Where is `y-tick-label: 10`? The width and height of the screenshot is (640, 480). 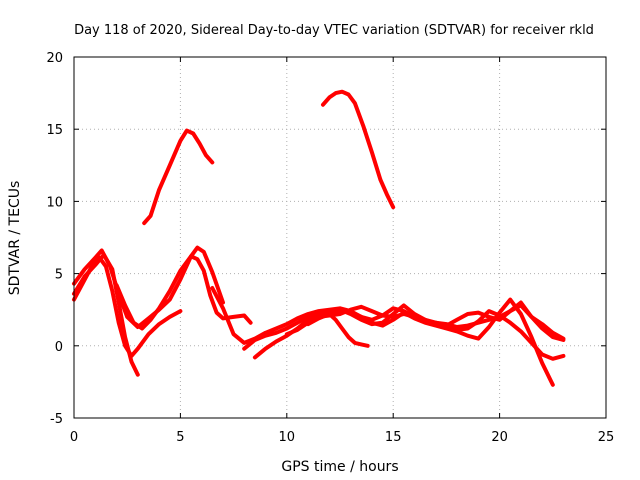 y-tick-label: 10 is located at coordinates (54, 202).